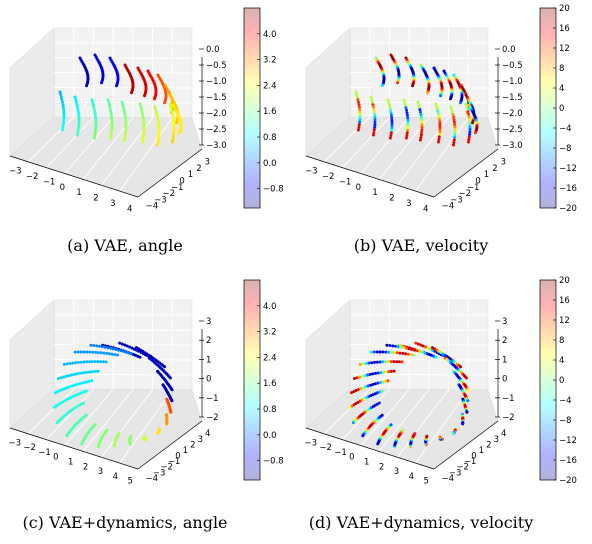  I want to click on x-axis-line, so click(74, 176).